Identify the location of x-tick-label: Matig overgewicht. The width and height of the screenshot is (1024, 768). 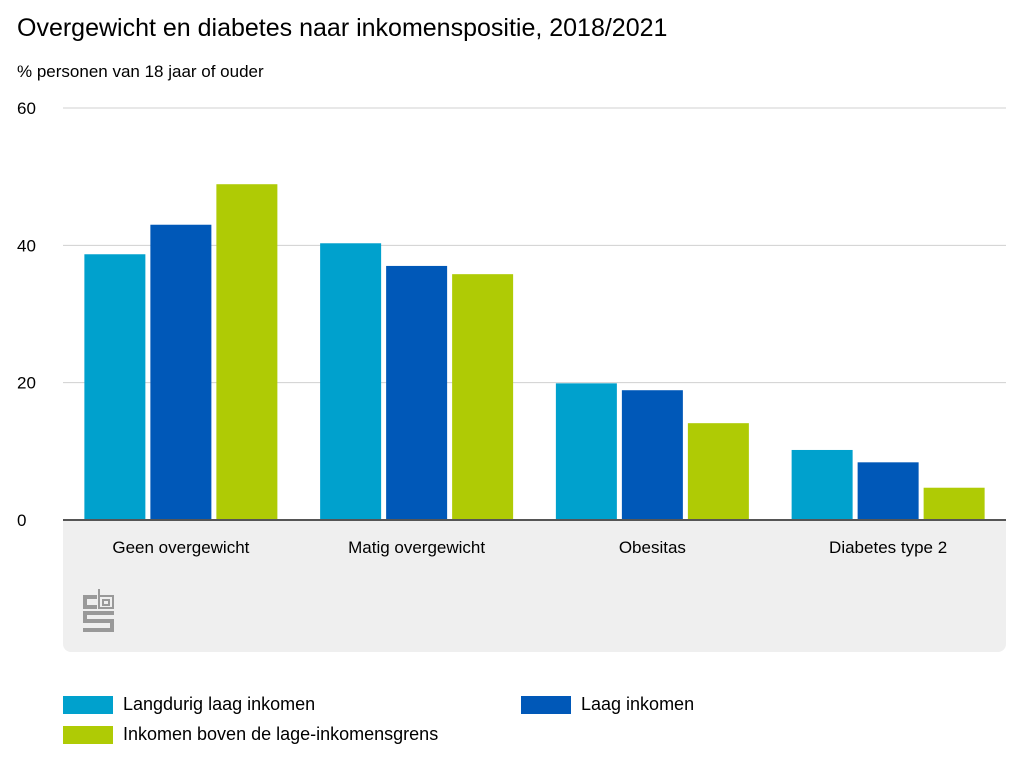
(416, 547).